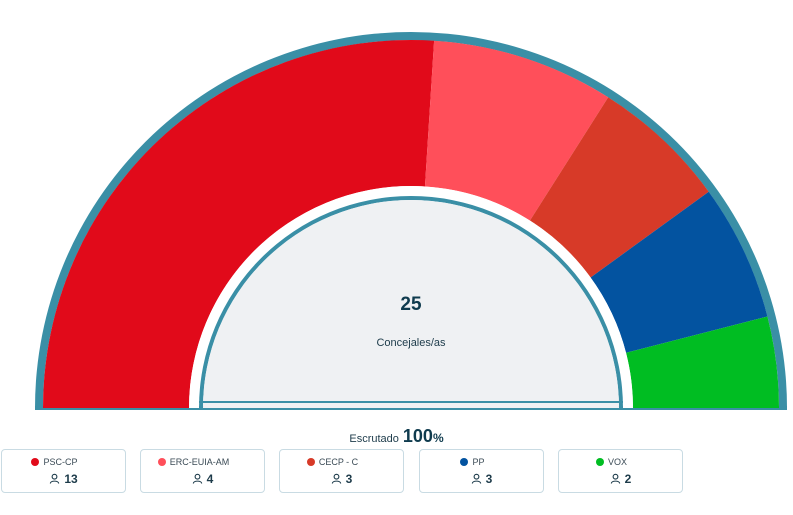  What do you see at coordinates (374, 439) in the screenshot?
I see `scrutiny-label: Escrutado` at bounding box center [374, 439].